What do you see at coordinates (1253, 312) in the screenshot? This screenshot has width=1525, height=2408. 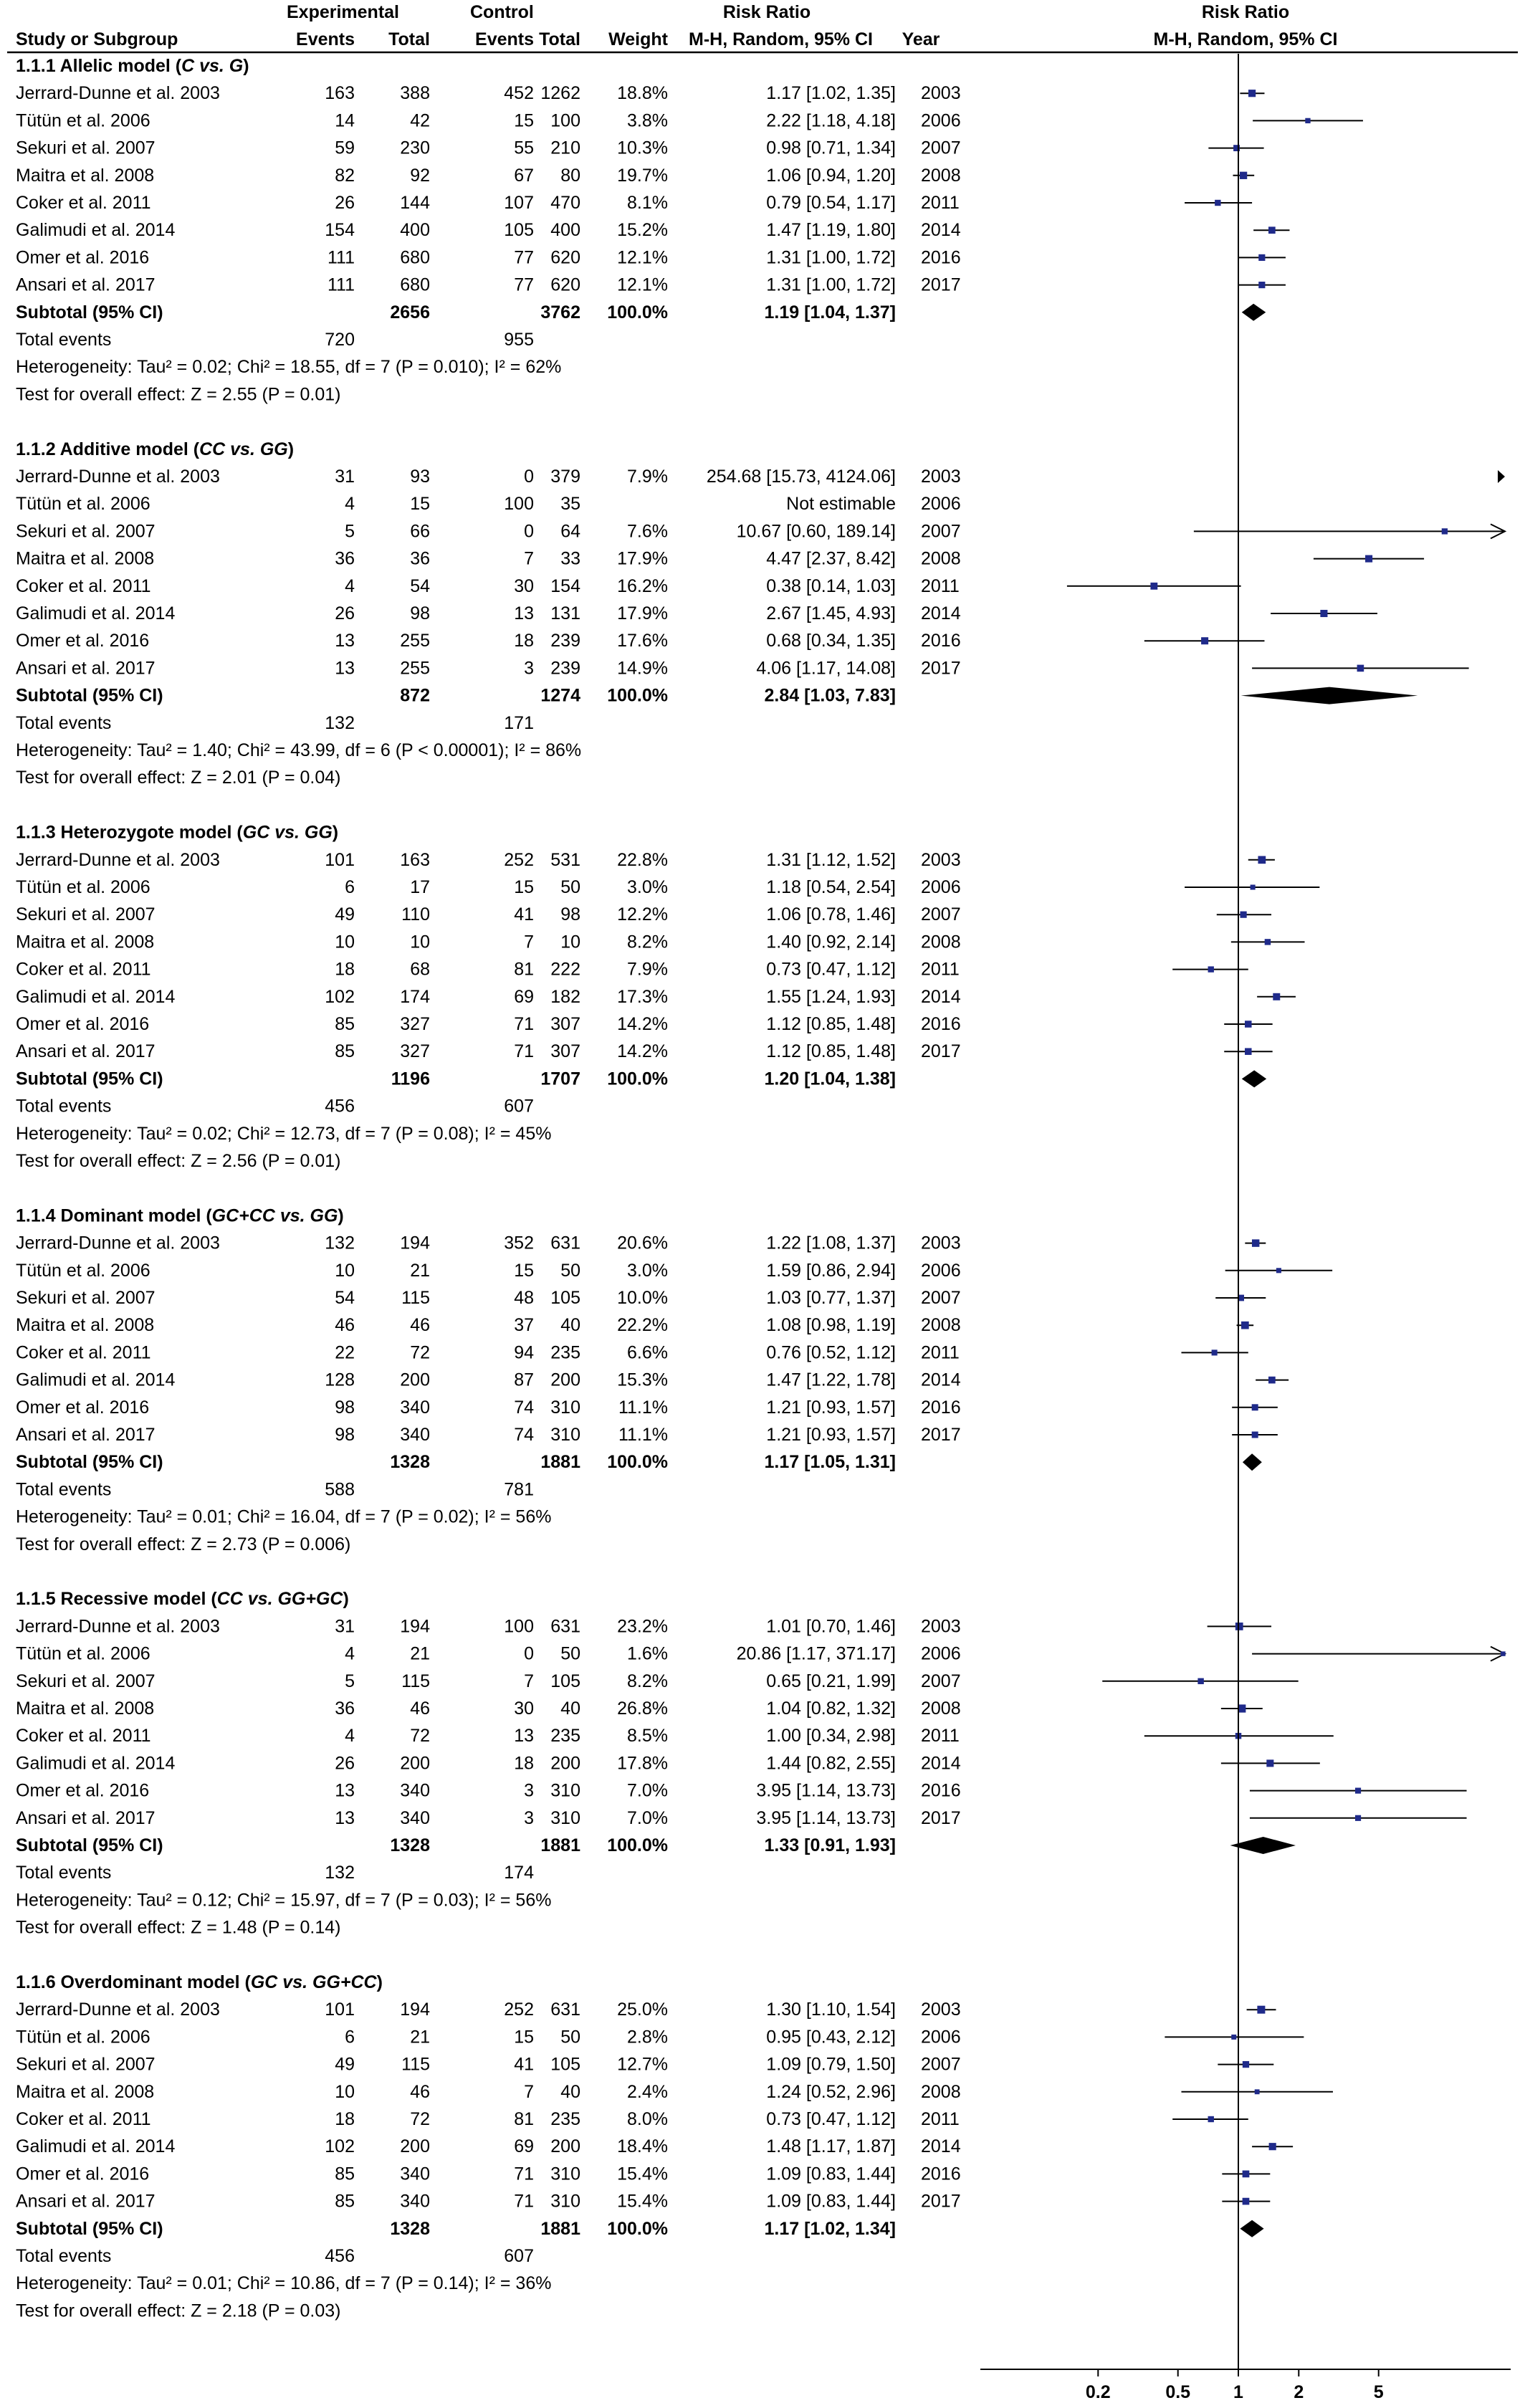 I see `subtotal-diamond` at bounding box center [1253, 312].